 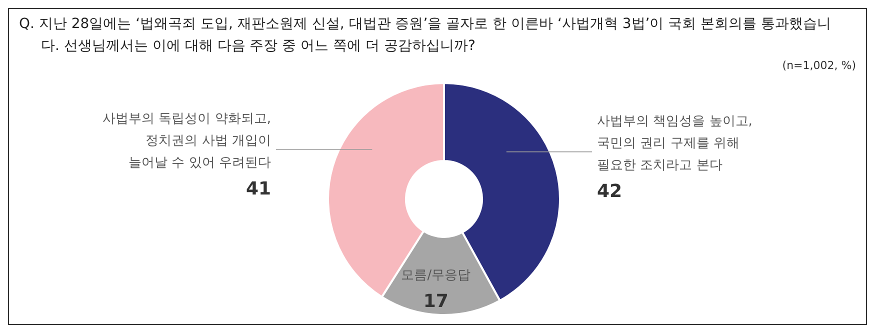 I want to click on slice-label: 사법부의 책임성을 높이고, 국민의 권리 구제를 위해 필요한 조치라고 본다, so click(x=674, y=143).